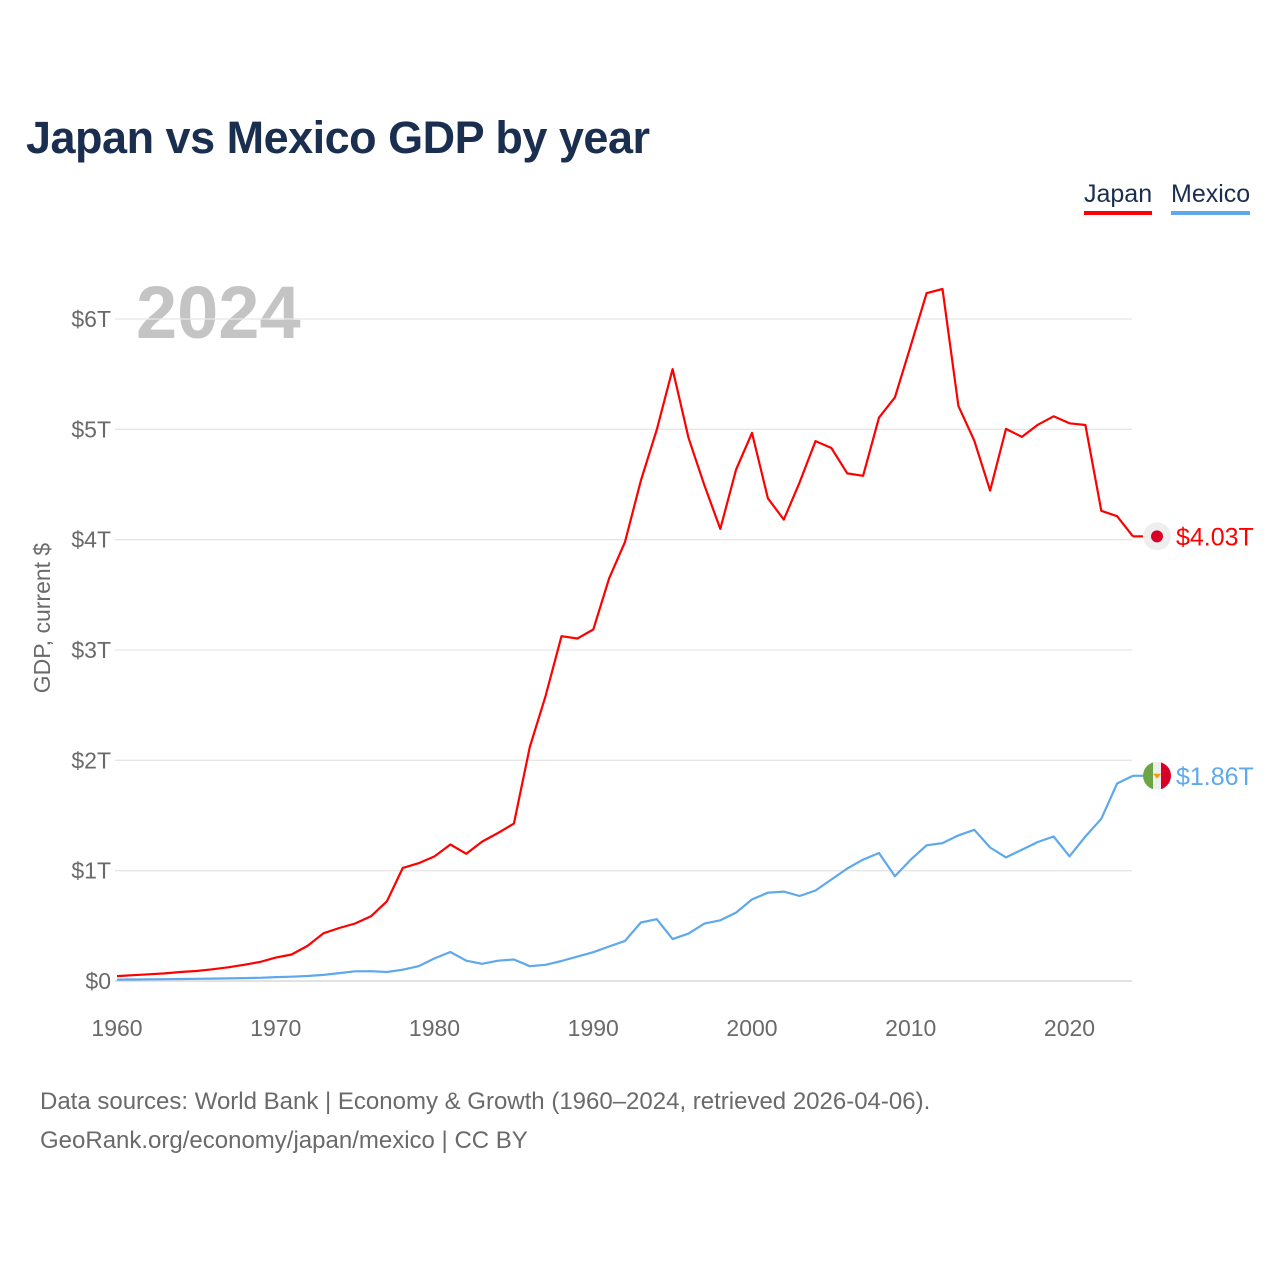 The image size is (1280, 1280). What do you see at coordinates (1211, 197) in the screenshot?
I see `legend-mexico: Mexico` at bounding box center [1211, 197].